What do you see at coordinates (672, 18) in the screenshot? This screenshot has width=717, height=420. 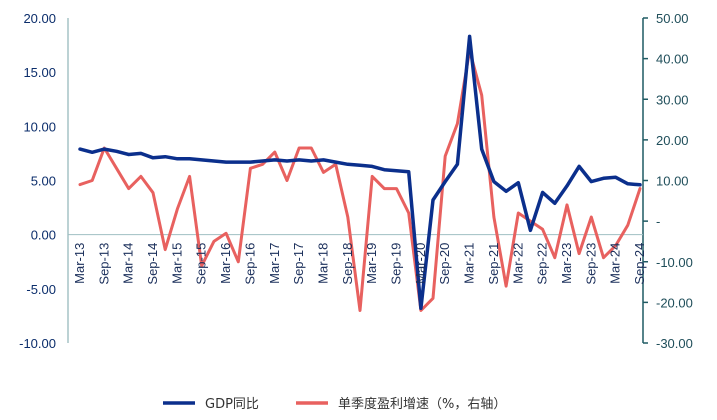 I see `right-y-tick-label: 50.00` at bounding box center [672, 18].